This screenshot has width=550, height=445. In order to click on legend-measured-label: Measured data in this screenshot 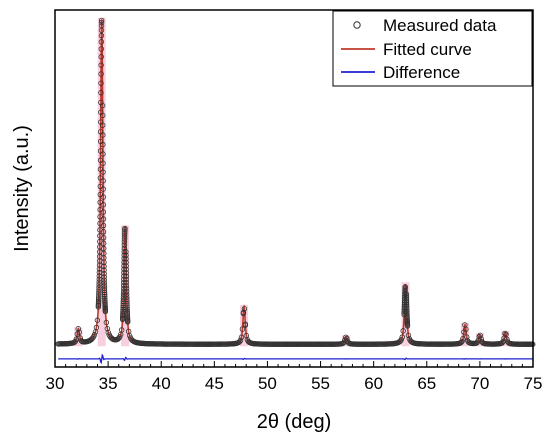, I will do `click(440, 25)`.